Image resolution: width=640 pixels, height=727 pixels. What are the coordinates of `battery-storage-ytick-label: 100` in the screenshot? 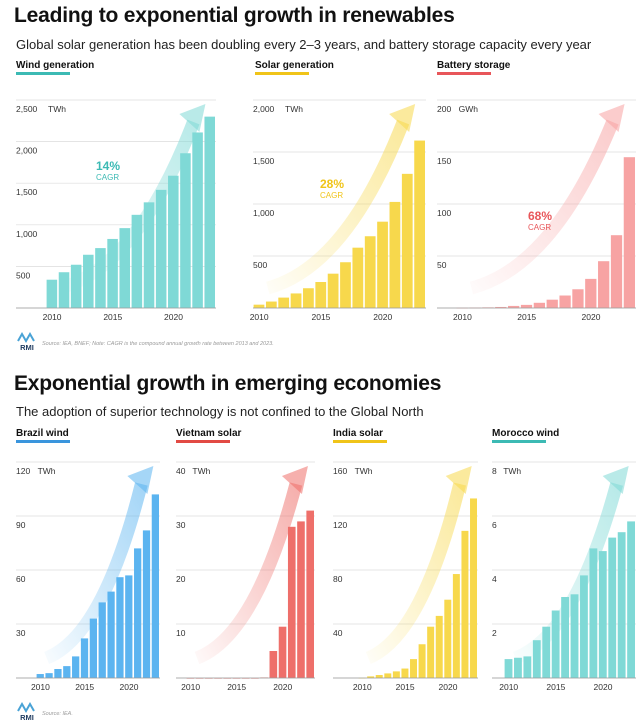 It's located at (444, 213).